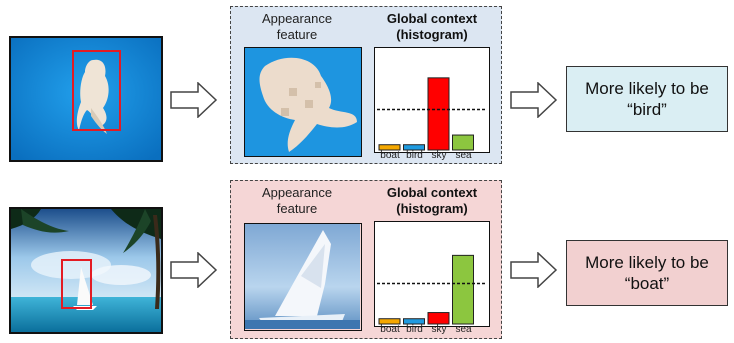 The image size is (734, 343). I want to click on result-line-2: “boat”, so click(647, 283).